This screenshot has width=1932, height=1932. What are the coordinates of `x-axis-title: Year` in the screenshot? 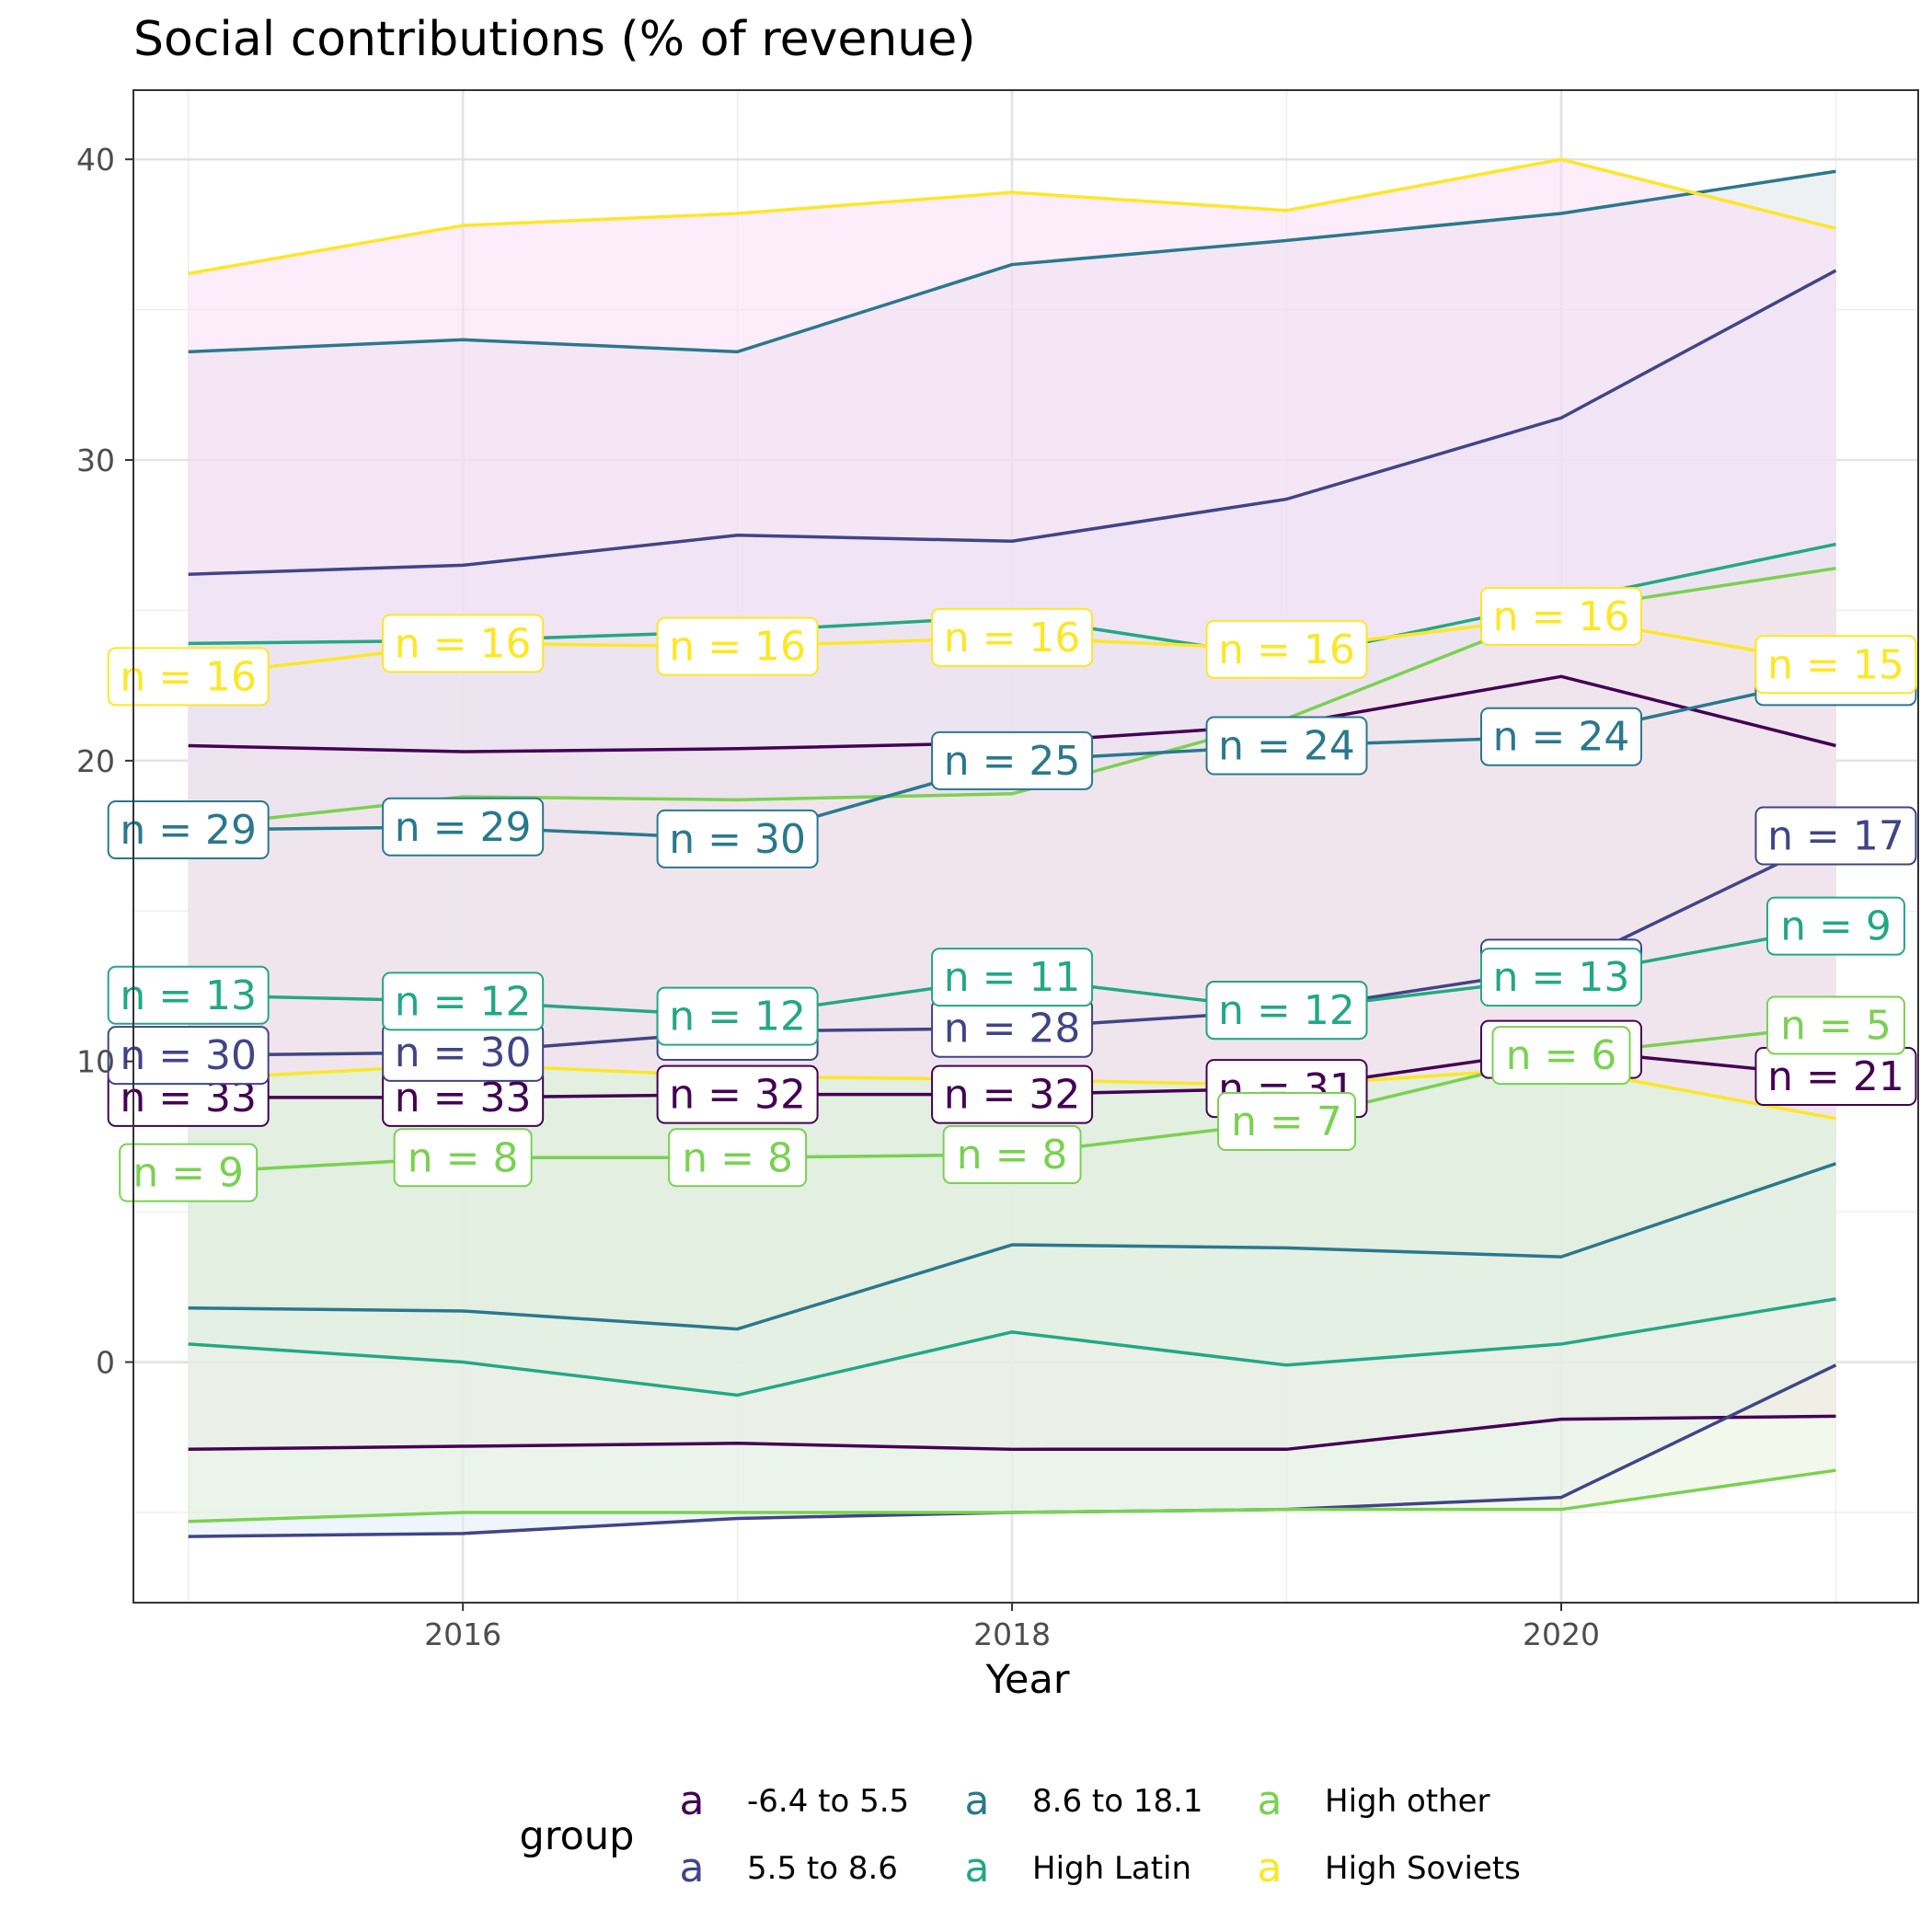 It's located at (1026, 1680).